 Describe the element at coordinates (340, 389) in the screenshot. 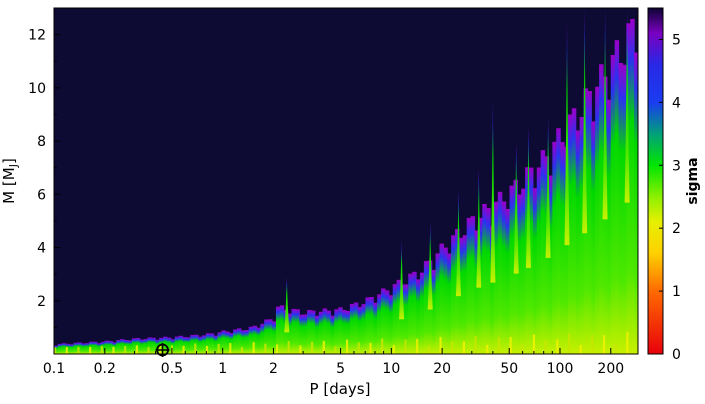

I see `x-axis-label: P [days]` at that location.